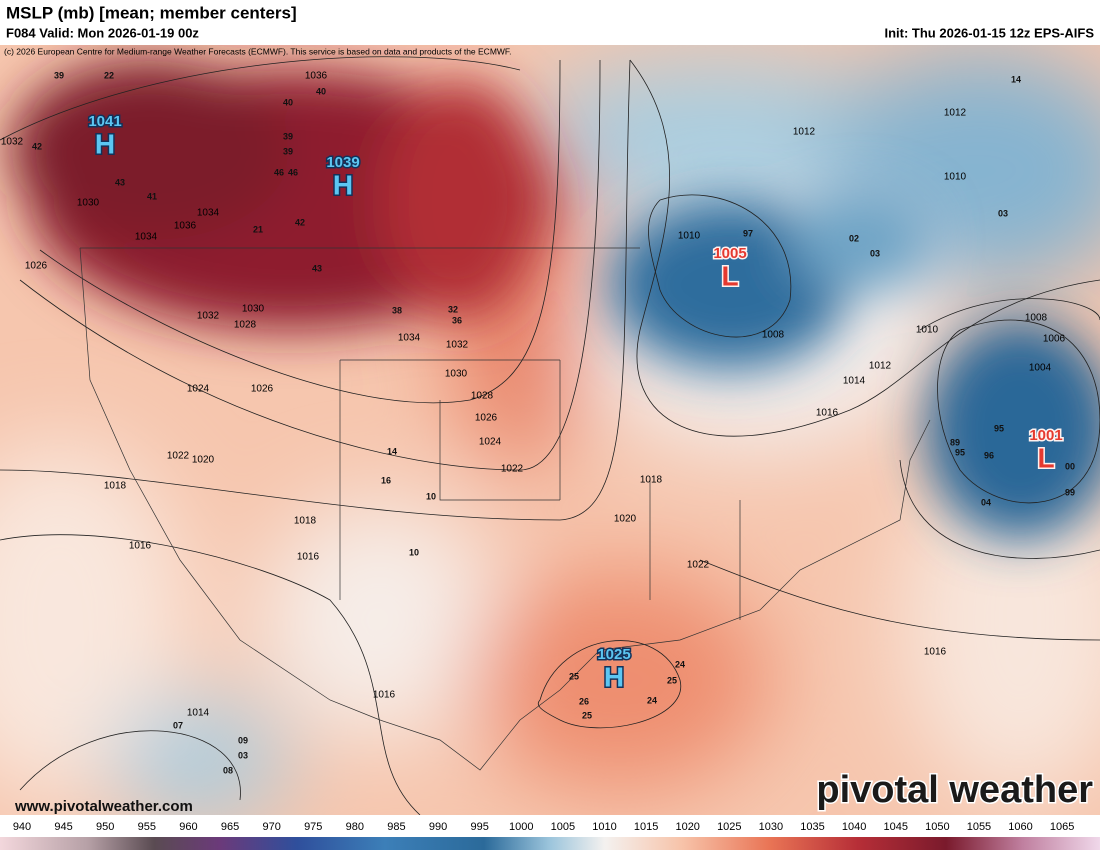 The width and height of the screenshot is (1100, 850). What do you see at coordinates (854, 381) in the screenshot?
I see `isobar-label: 1014` at bounding box center [854, 381].